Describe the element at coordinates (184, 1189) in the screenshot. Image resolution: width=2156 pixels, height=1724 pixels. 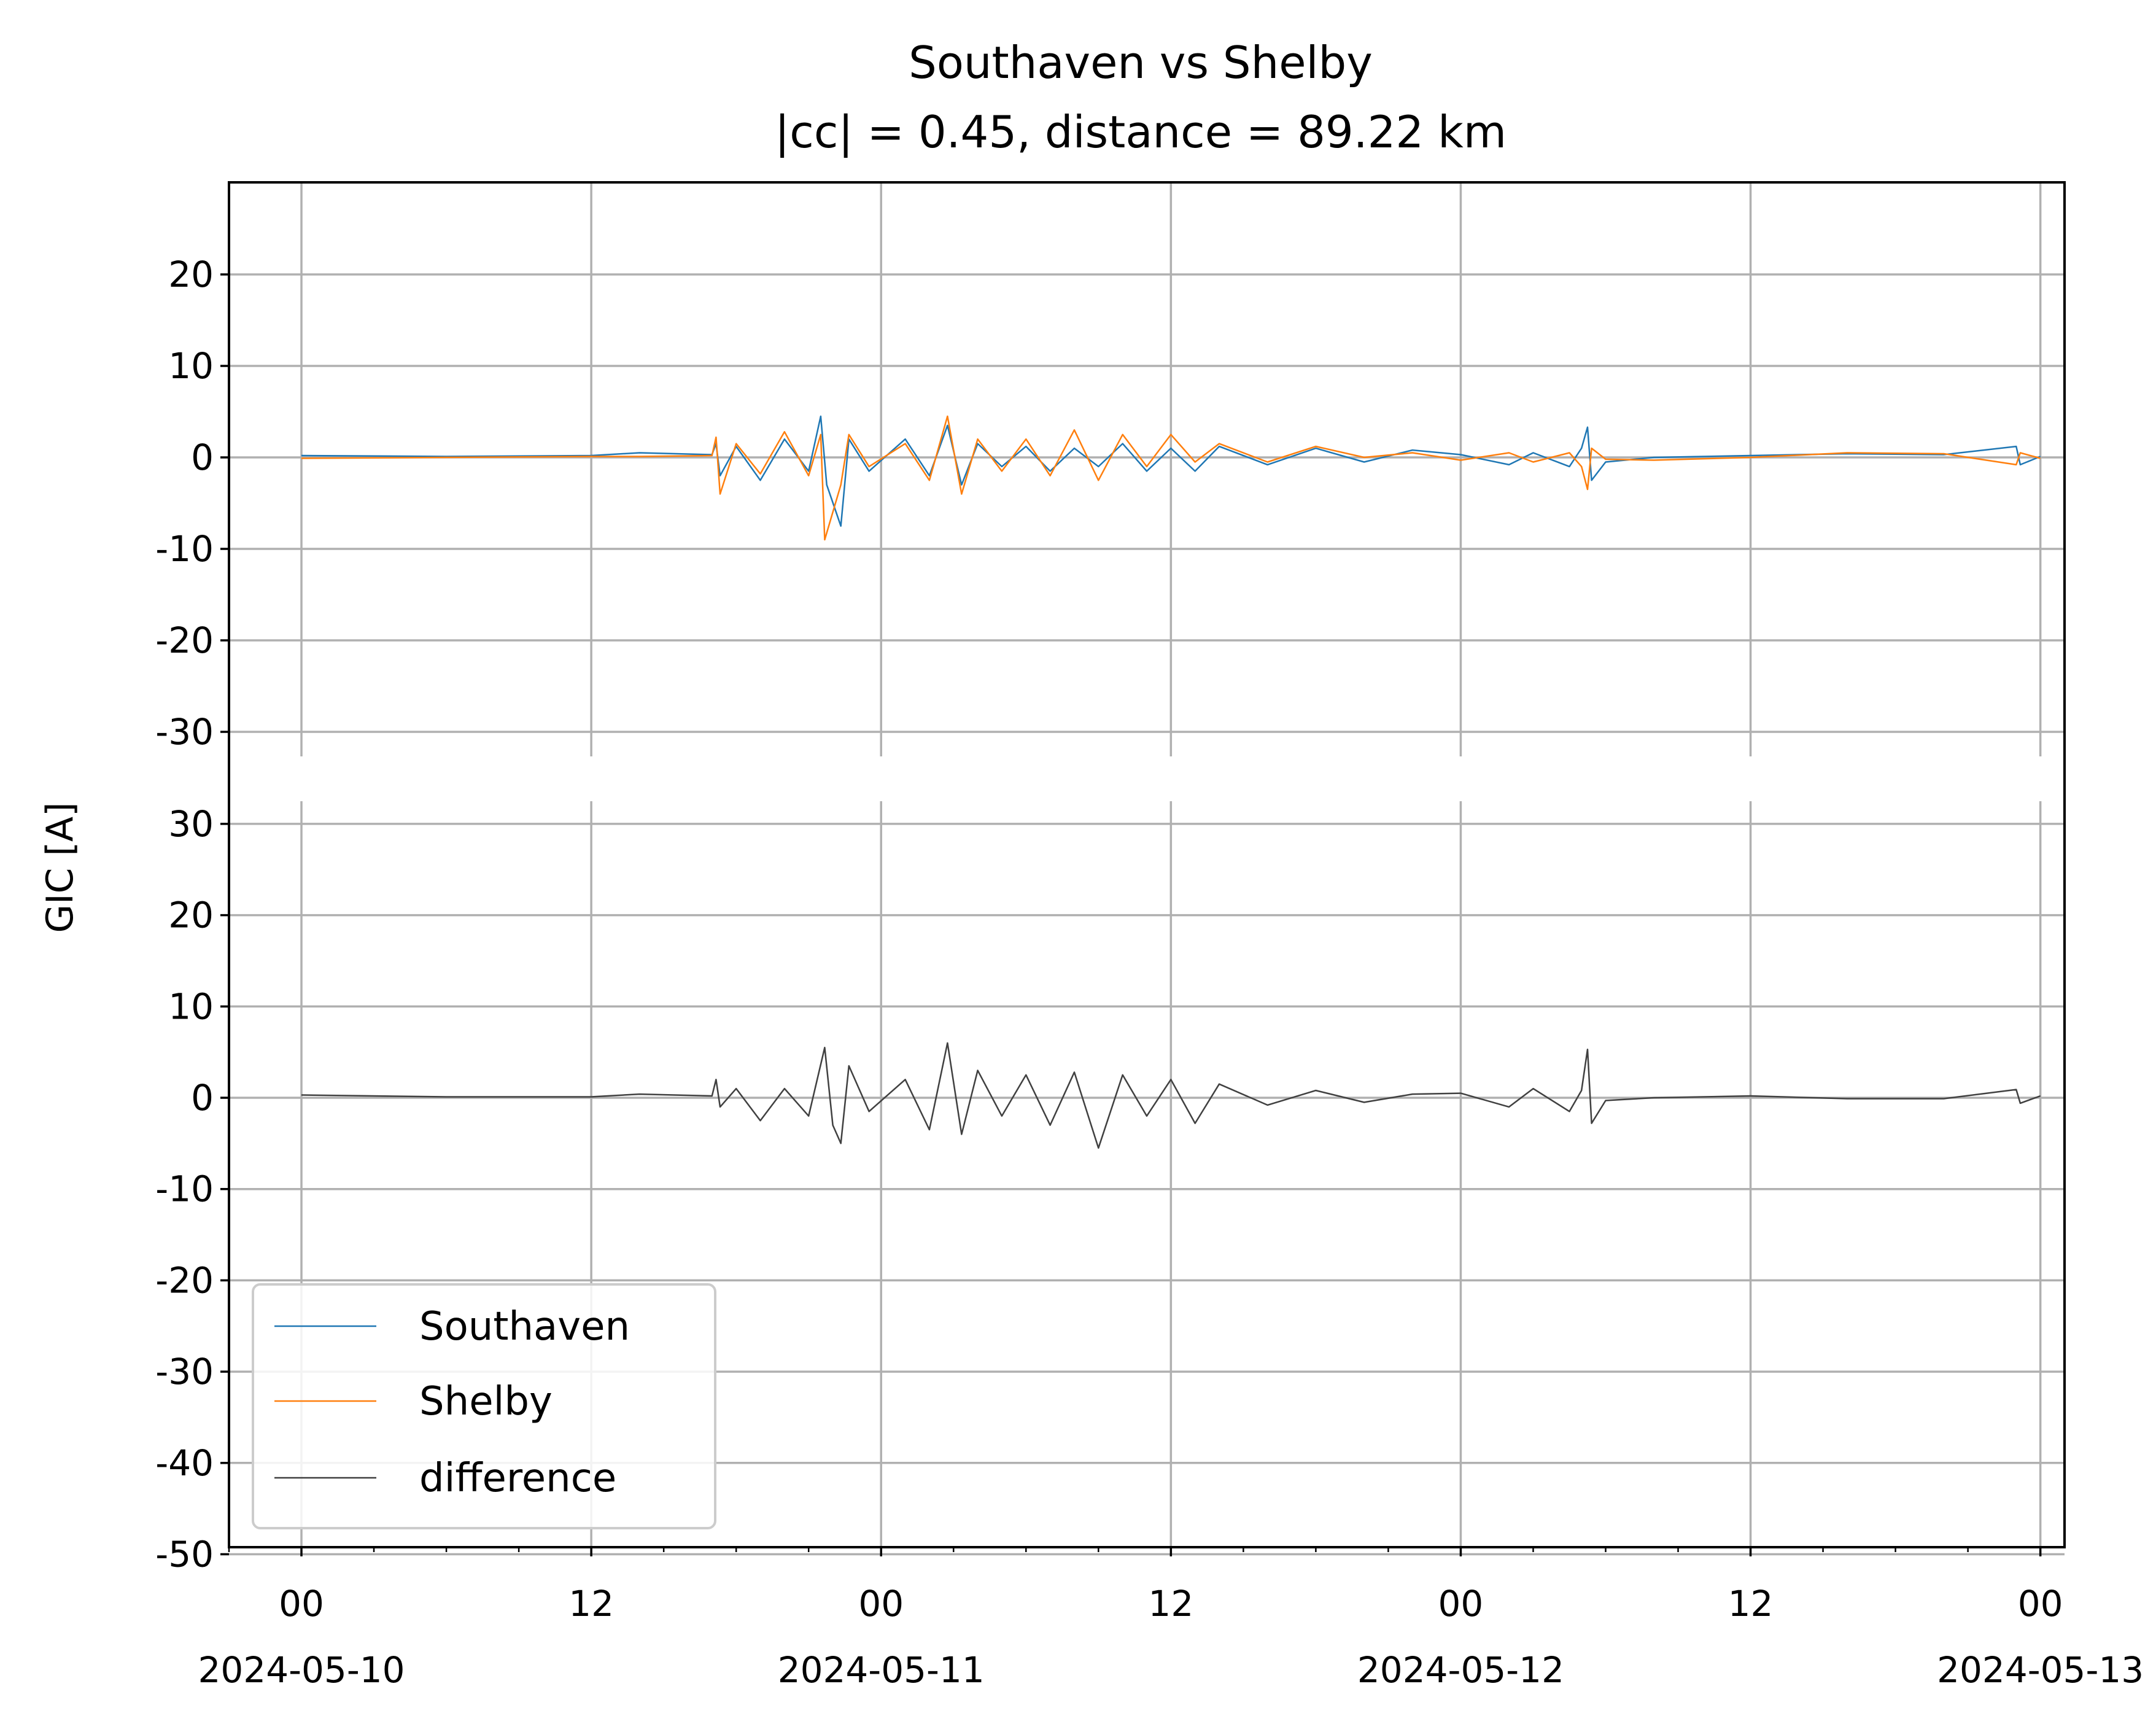
I see `y-tick-label-bottom--10: -10` at that location.